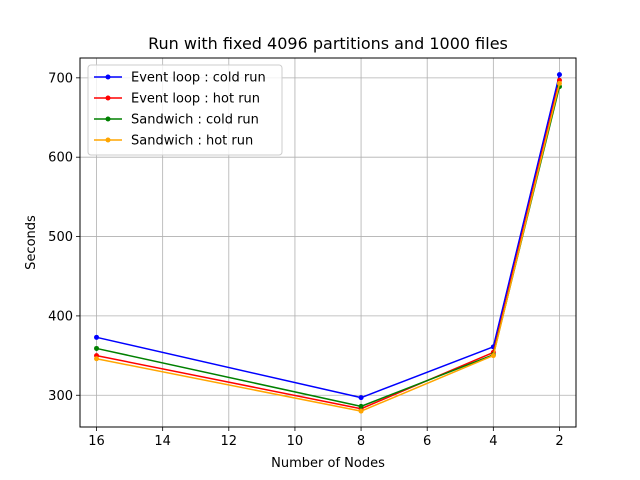 This screenshot has height=480, width=640. What do you see at coordinates (195, 99) in the screenshot?
I see `legend-label: Event loop : hot run` at bounding box center [195, 99].